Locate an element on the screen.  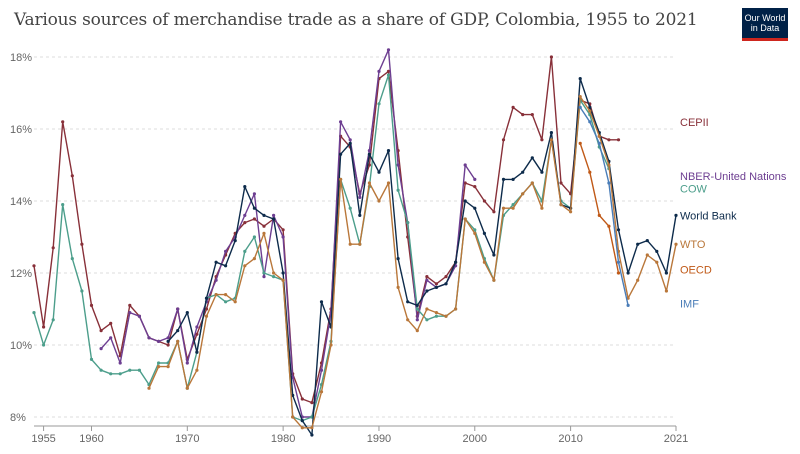
y-axis-ticks: 8% 10% 12% 14% 16% 18% is located at coordinates (21, 238).